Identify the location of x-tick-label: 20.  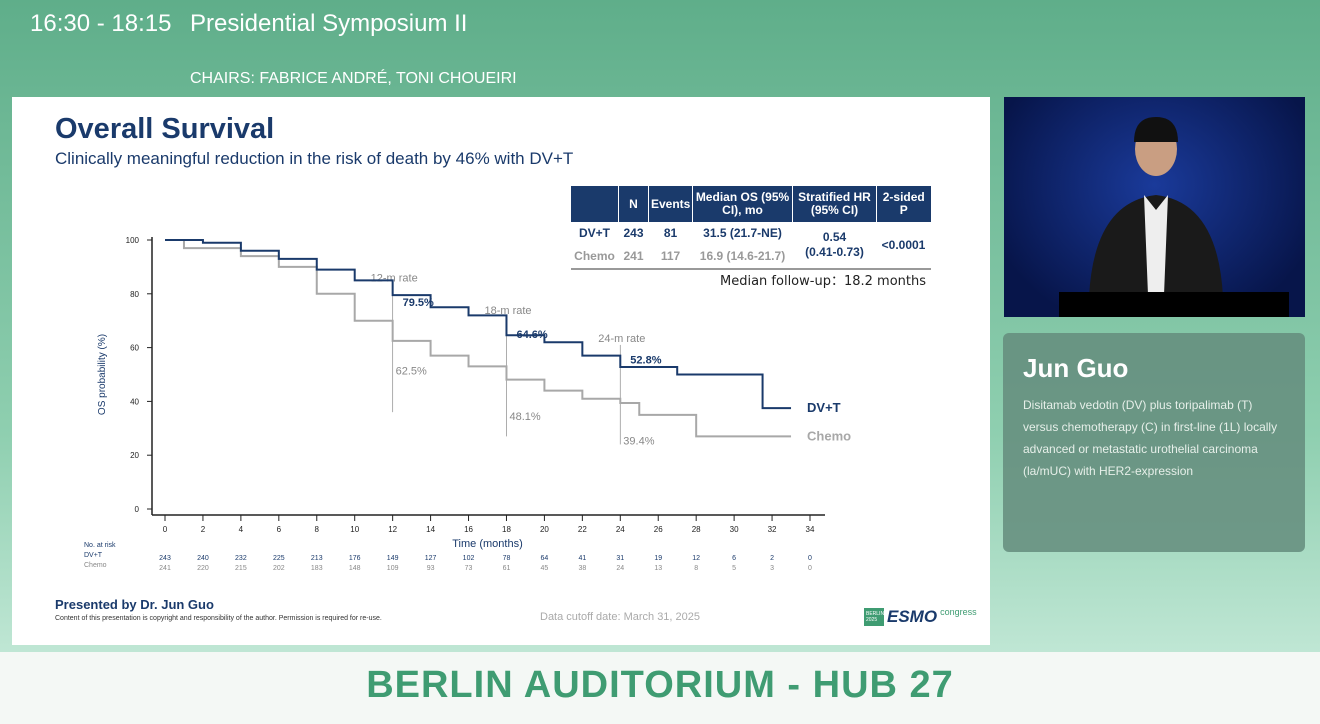
(544, 529).